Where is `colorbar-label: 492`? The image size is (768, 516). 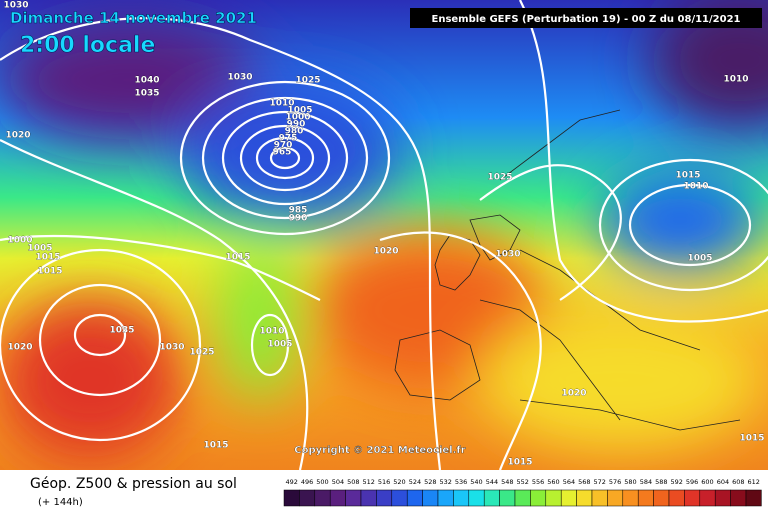
colorbar-label: 492 is located at coordinates (291, 482).